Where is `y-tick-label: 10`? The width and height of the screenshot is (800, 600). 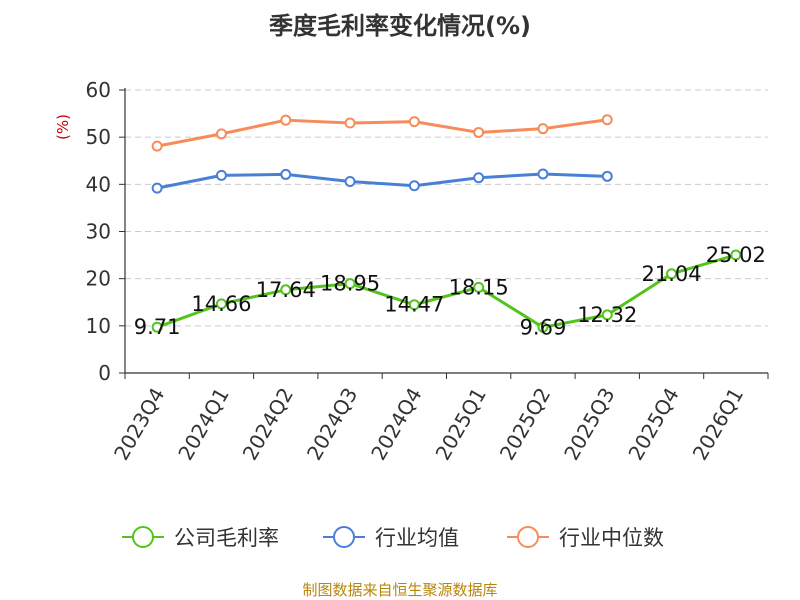
y-tick-label: 10 is located at coordinates (98, 326).